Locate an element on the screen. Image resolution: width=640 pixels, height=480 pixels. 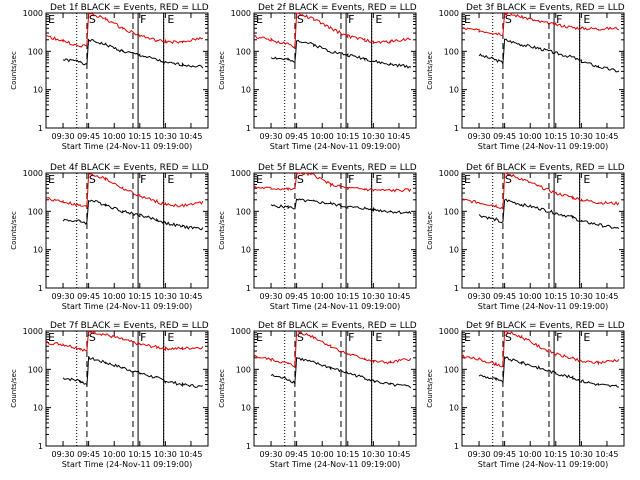
chart-title: Det 8f BLACK = Events, RED = LLD is located at coordinates (337, 326).